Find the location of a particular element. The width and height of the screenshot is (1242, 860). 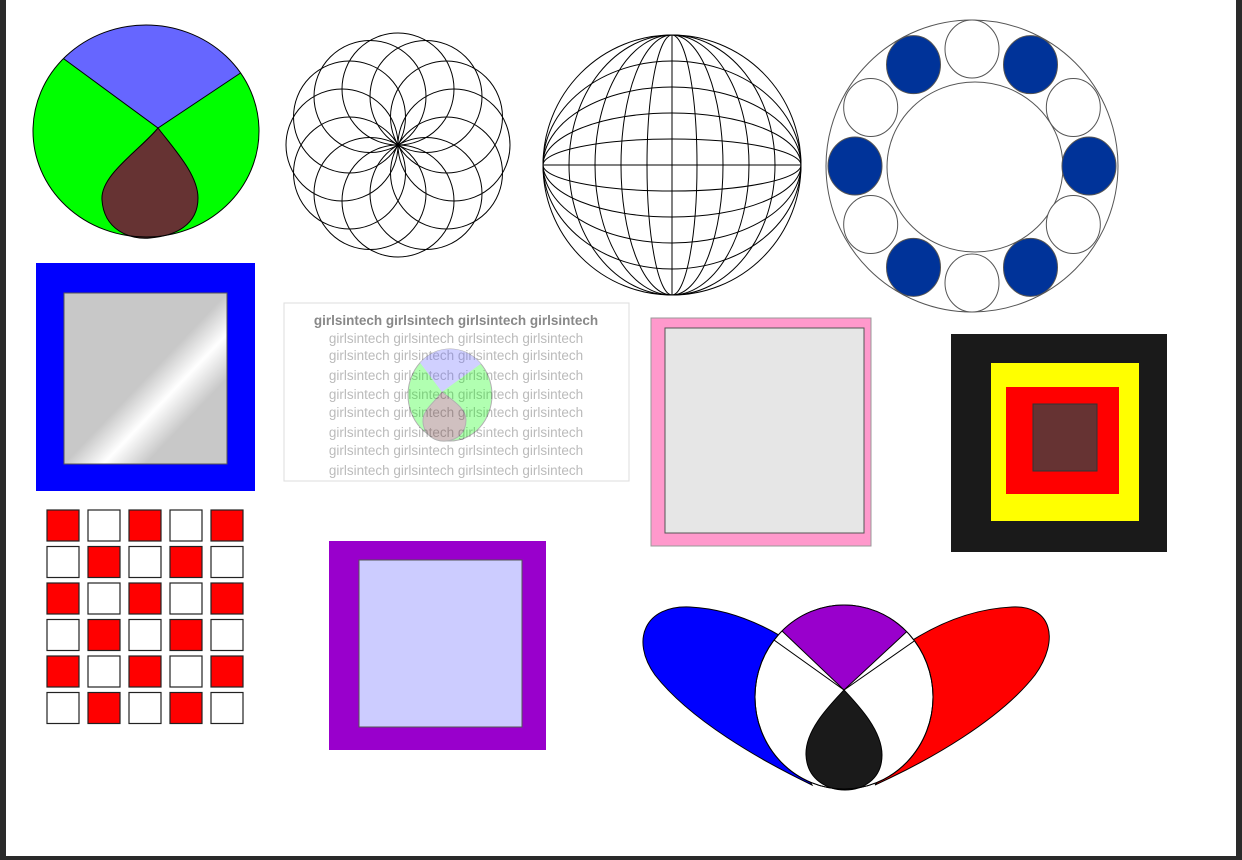

brown-teardrop is located at coordinates (150, 183).